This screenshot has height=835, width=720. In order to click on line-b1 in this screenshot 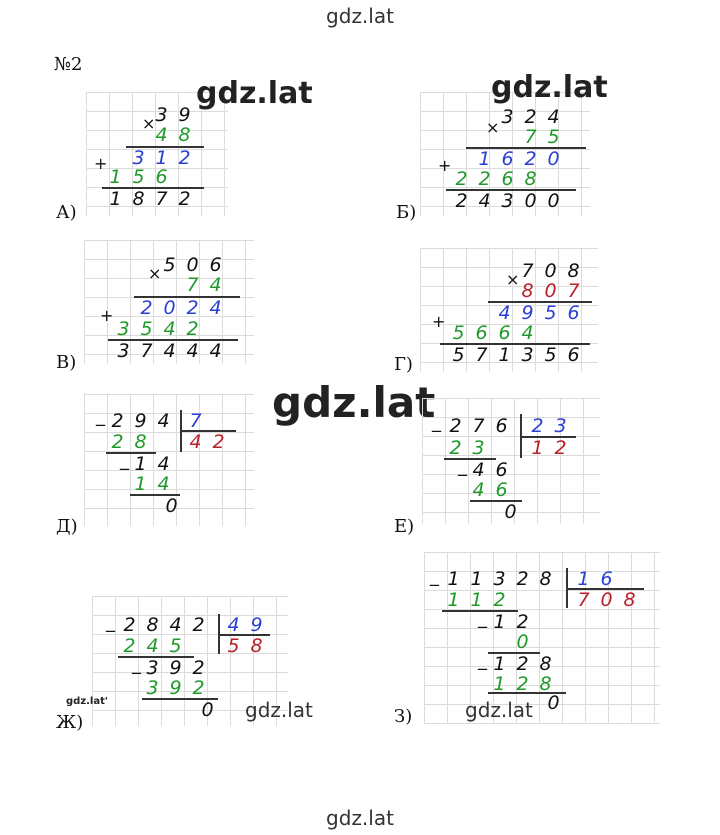, I will do `click(526, 148)`.